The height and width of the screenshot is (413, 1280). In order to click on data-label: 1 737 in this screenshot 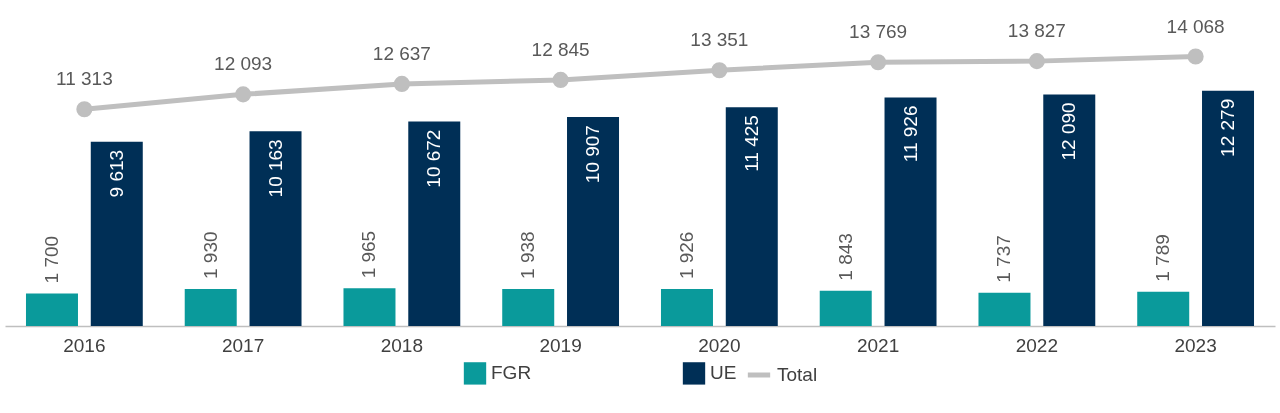, I will do `click(1004, 259)`.